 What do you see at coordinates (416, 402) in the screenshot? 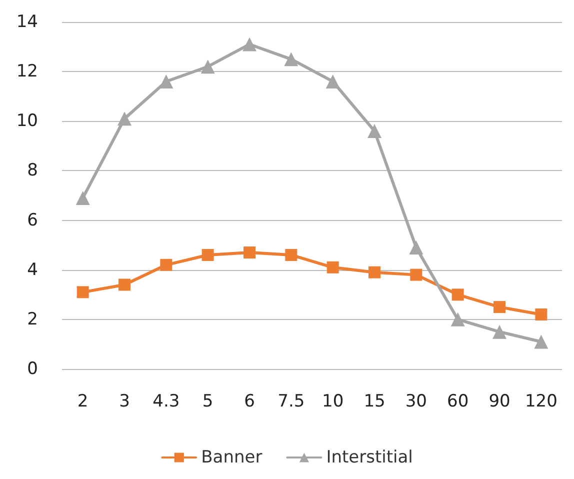
I see `x-tick-label: 30` at bounding box center [416, 402].